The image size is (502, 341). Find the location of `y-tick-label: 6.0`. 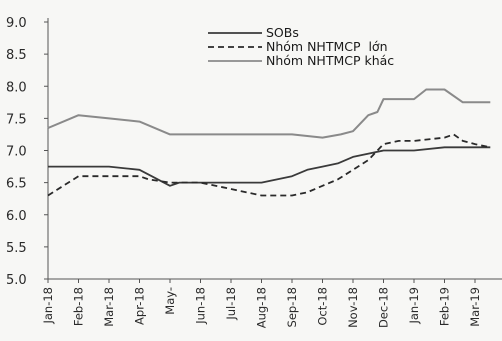

y-tick-label: 6.0 is located at coordinates (16, 216).